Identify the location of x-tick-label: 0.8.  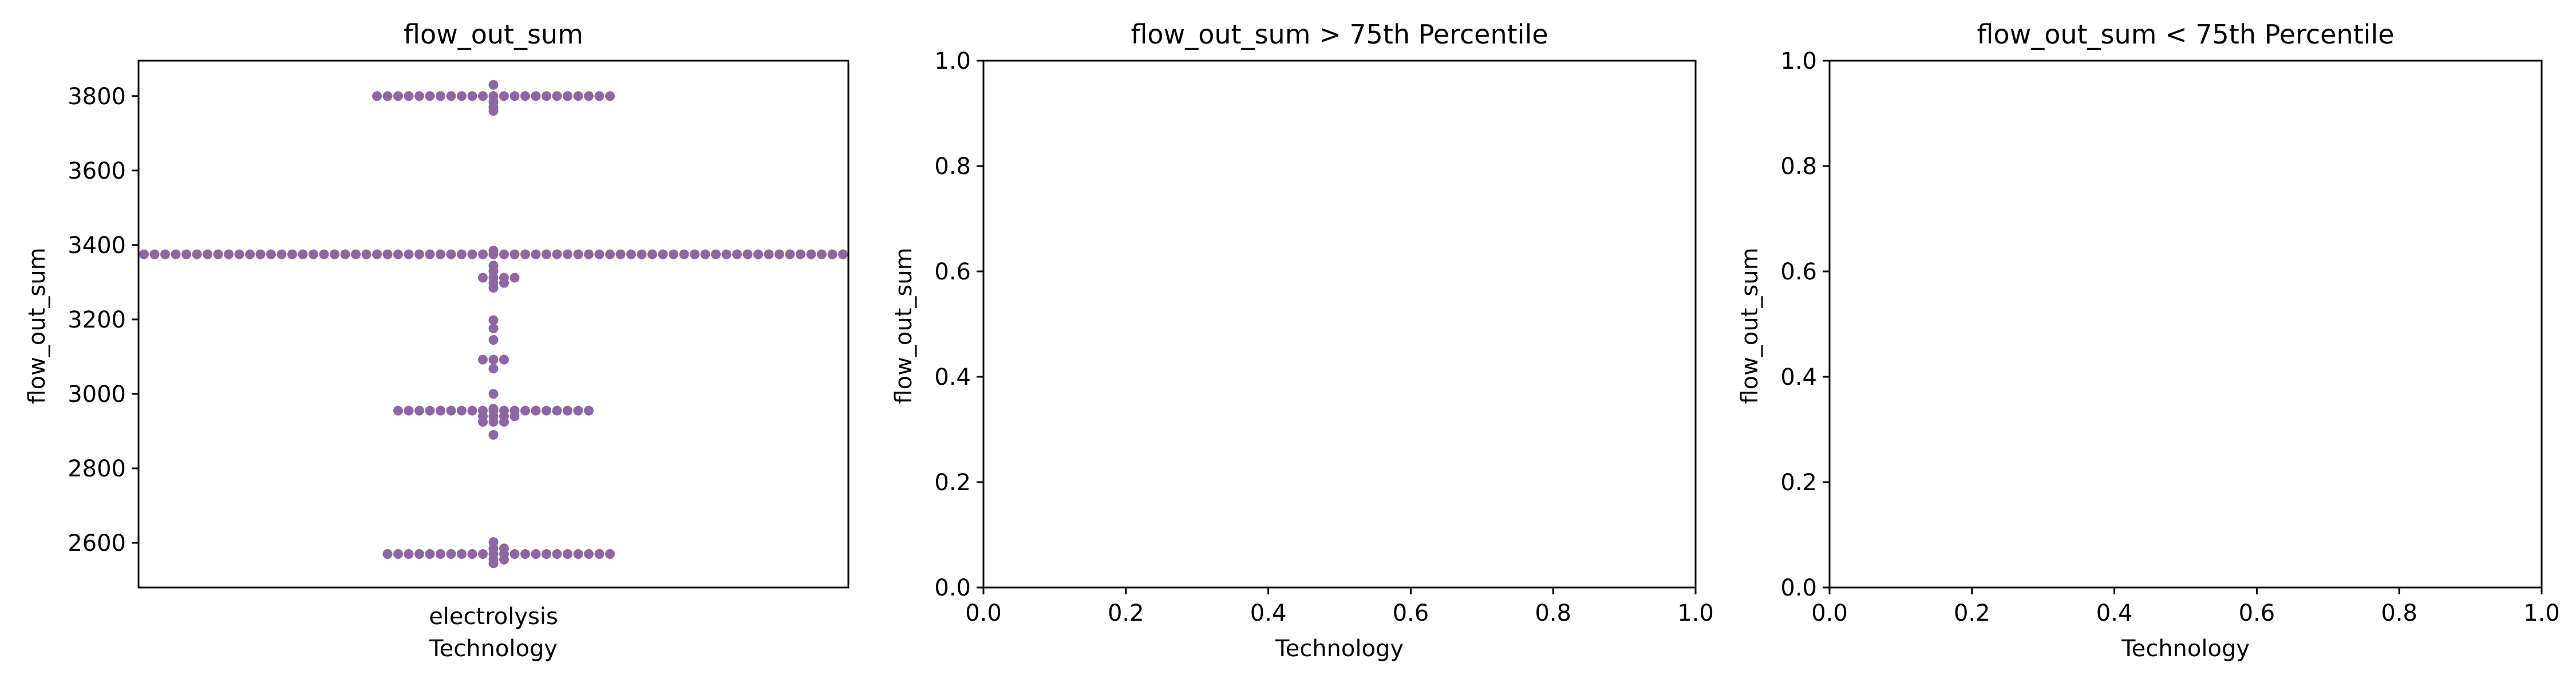
(1553, 613).